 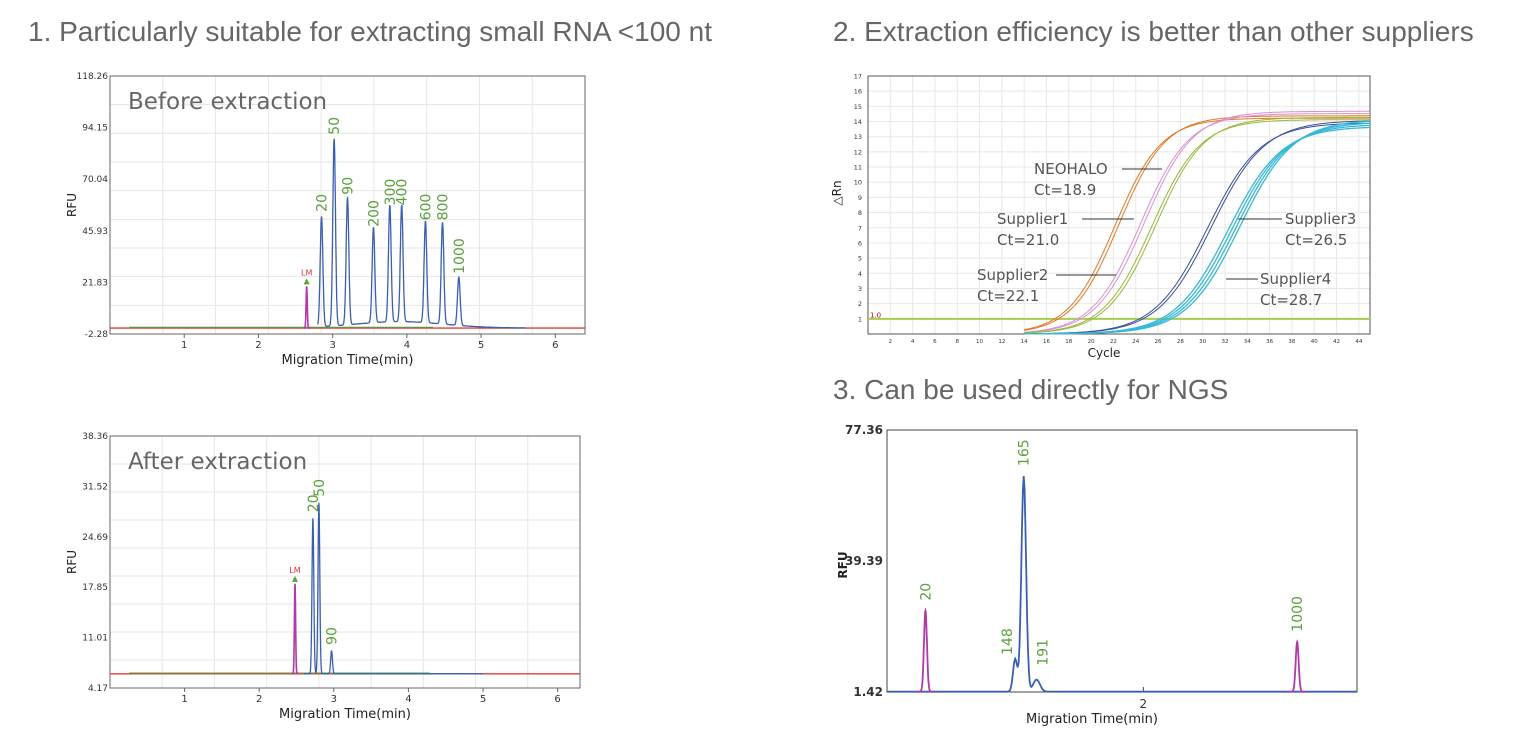 I want to click on y-tick-label: 70.04, so click(x=95, y=180).